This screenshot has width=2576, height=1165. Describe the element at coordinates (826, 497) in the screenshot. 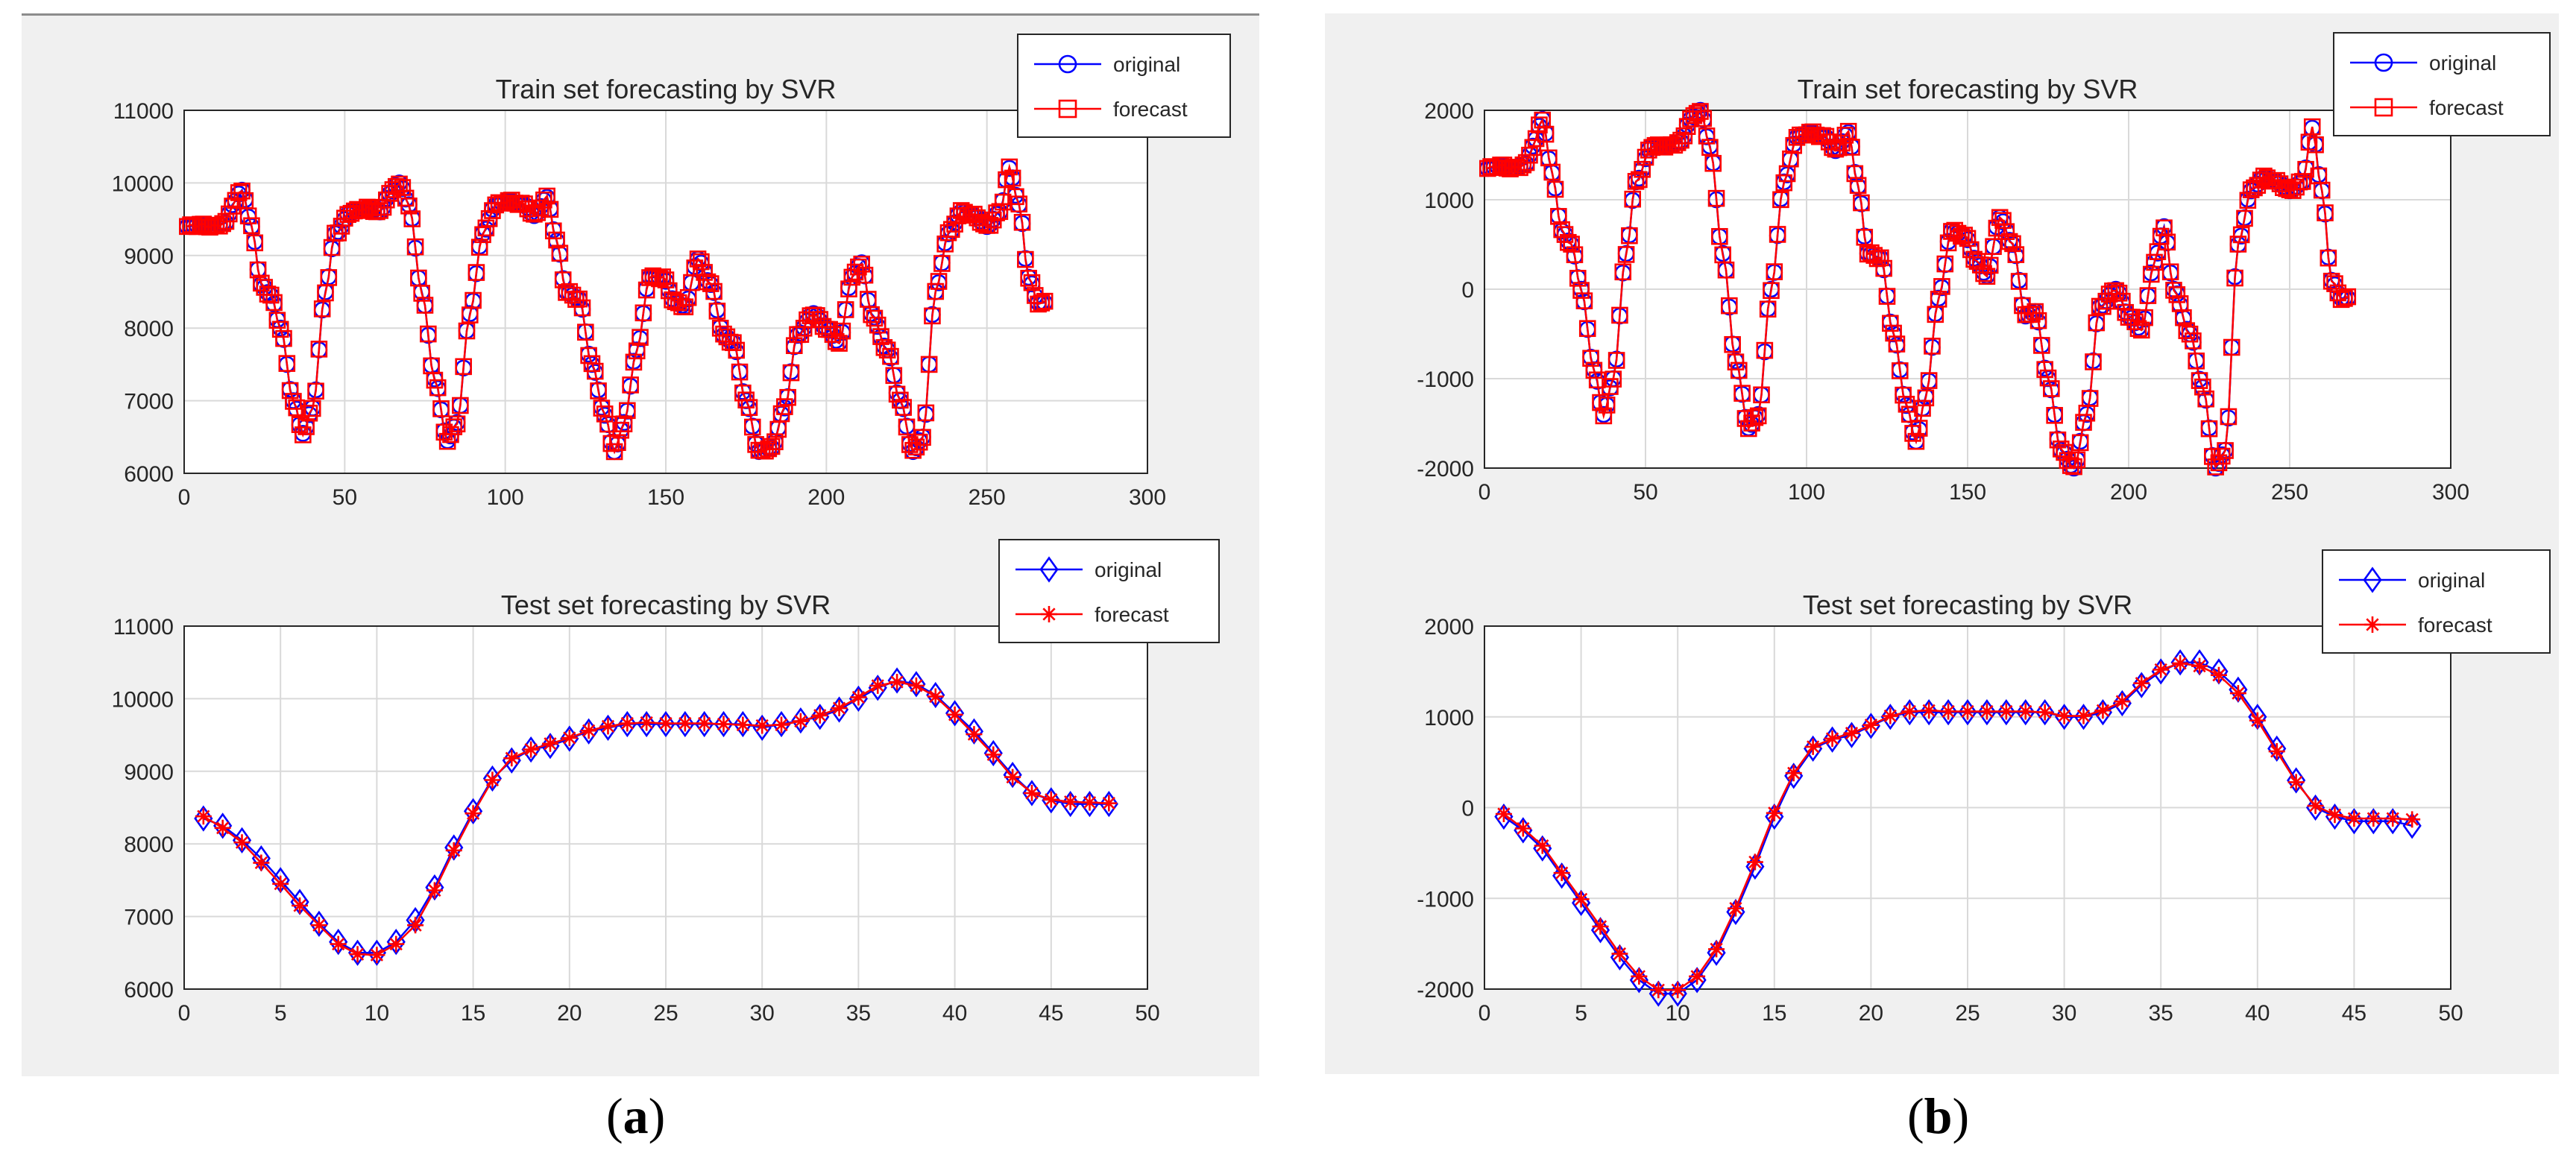

I see `x-tick-label: 200` at that location.